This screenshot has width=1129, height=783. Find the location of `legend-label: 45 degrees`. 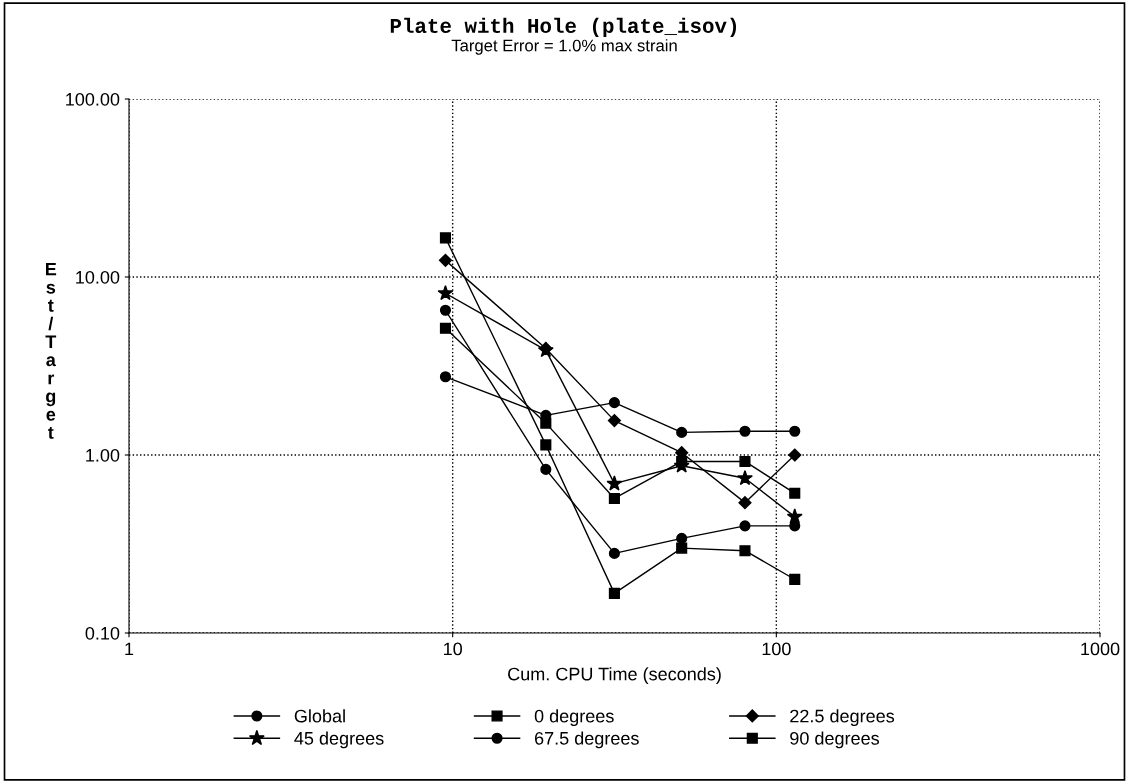

legend-label: 45 degrees is located at coordinates (339, 740).